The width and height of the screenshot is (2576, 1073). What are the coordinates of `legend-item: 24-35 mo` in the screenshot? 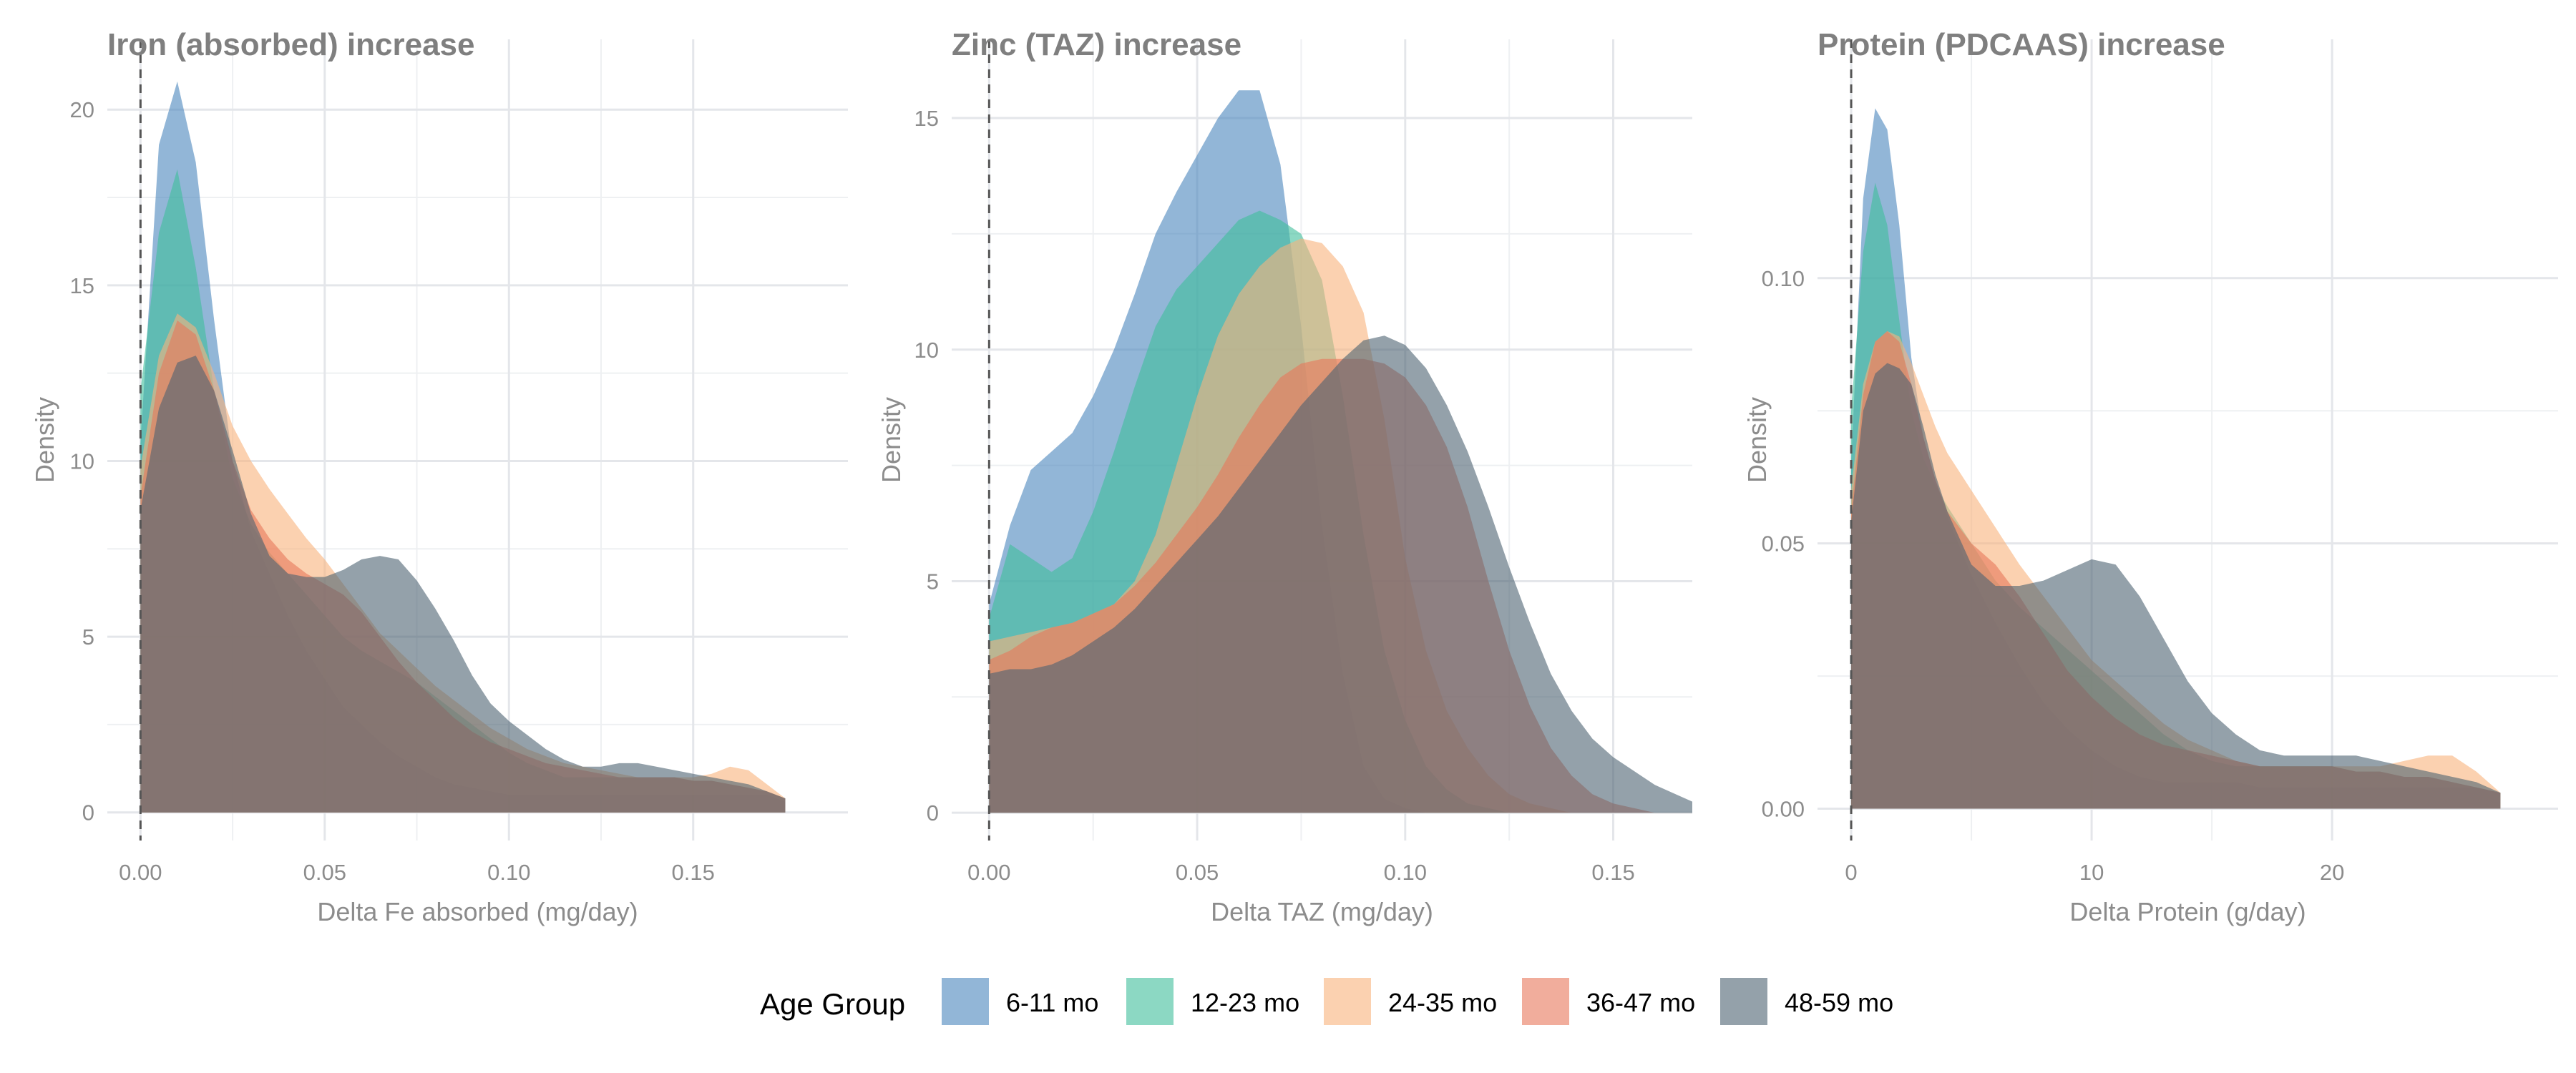 It's located at (1410, 1001).